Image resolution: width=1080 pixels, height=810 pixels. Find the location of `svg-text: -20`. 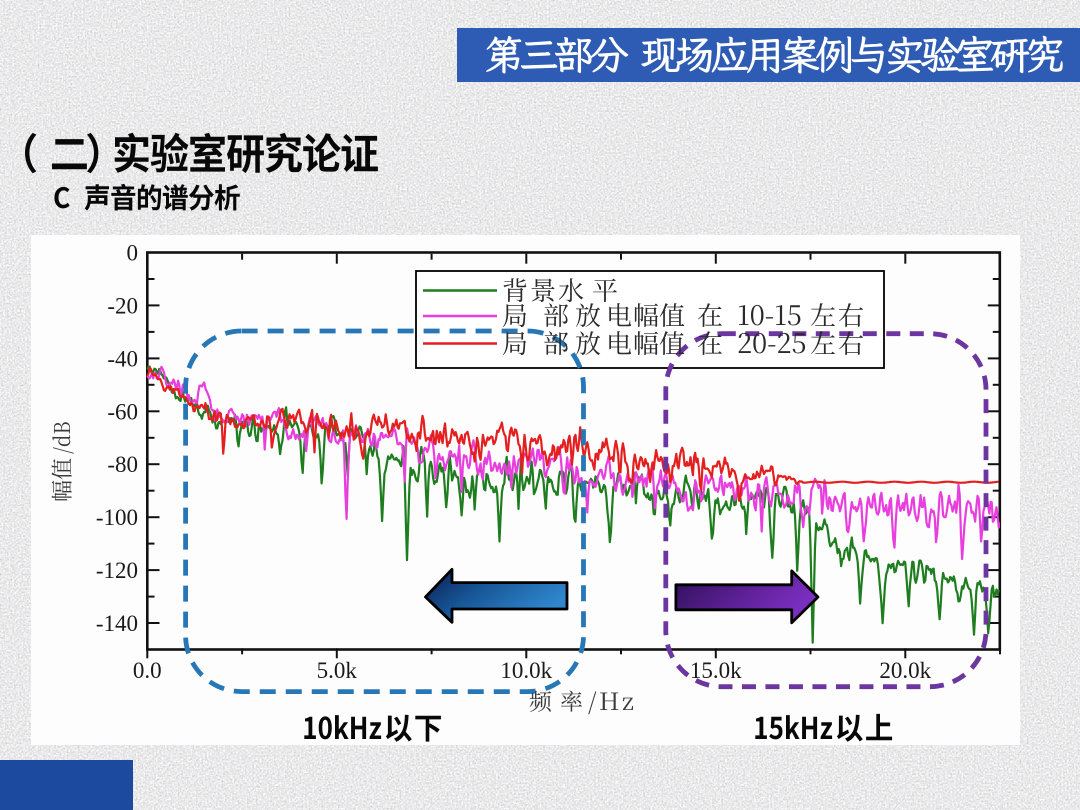

svg-text: -20 is located at coordinates (122, 305).